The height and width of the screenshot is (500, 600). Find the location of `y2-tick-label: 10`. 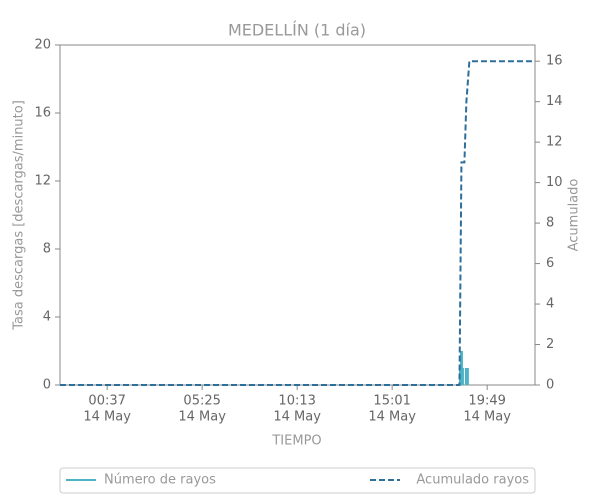

y2-tick-label: 10 is located at coordinates (554, 182).